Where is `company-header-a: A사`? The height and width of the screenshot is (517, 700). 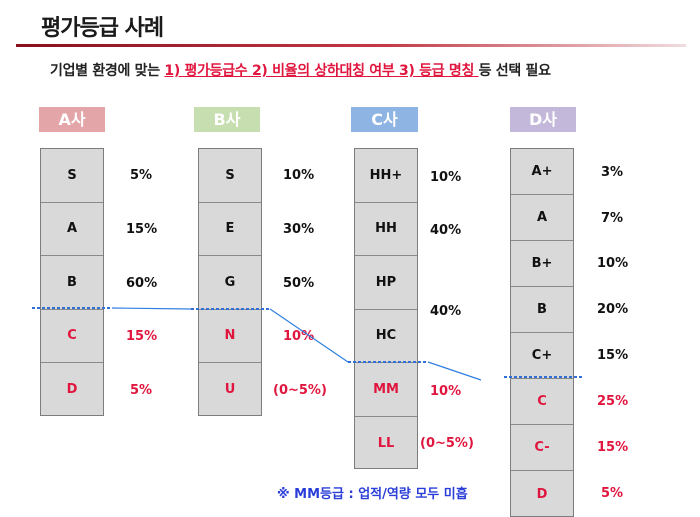
company-header-a: A사 is located at coordinates (72, 119).